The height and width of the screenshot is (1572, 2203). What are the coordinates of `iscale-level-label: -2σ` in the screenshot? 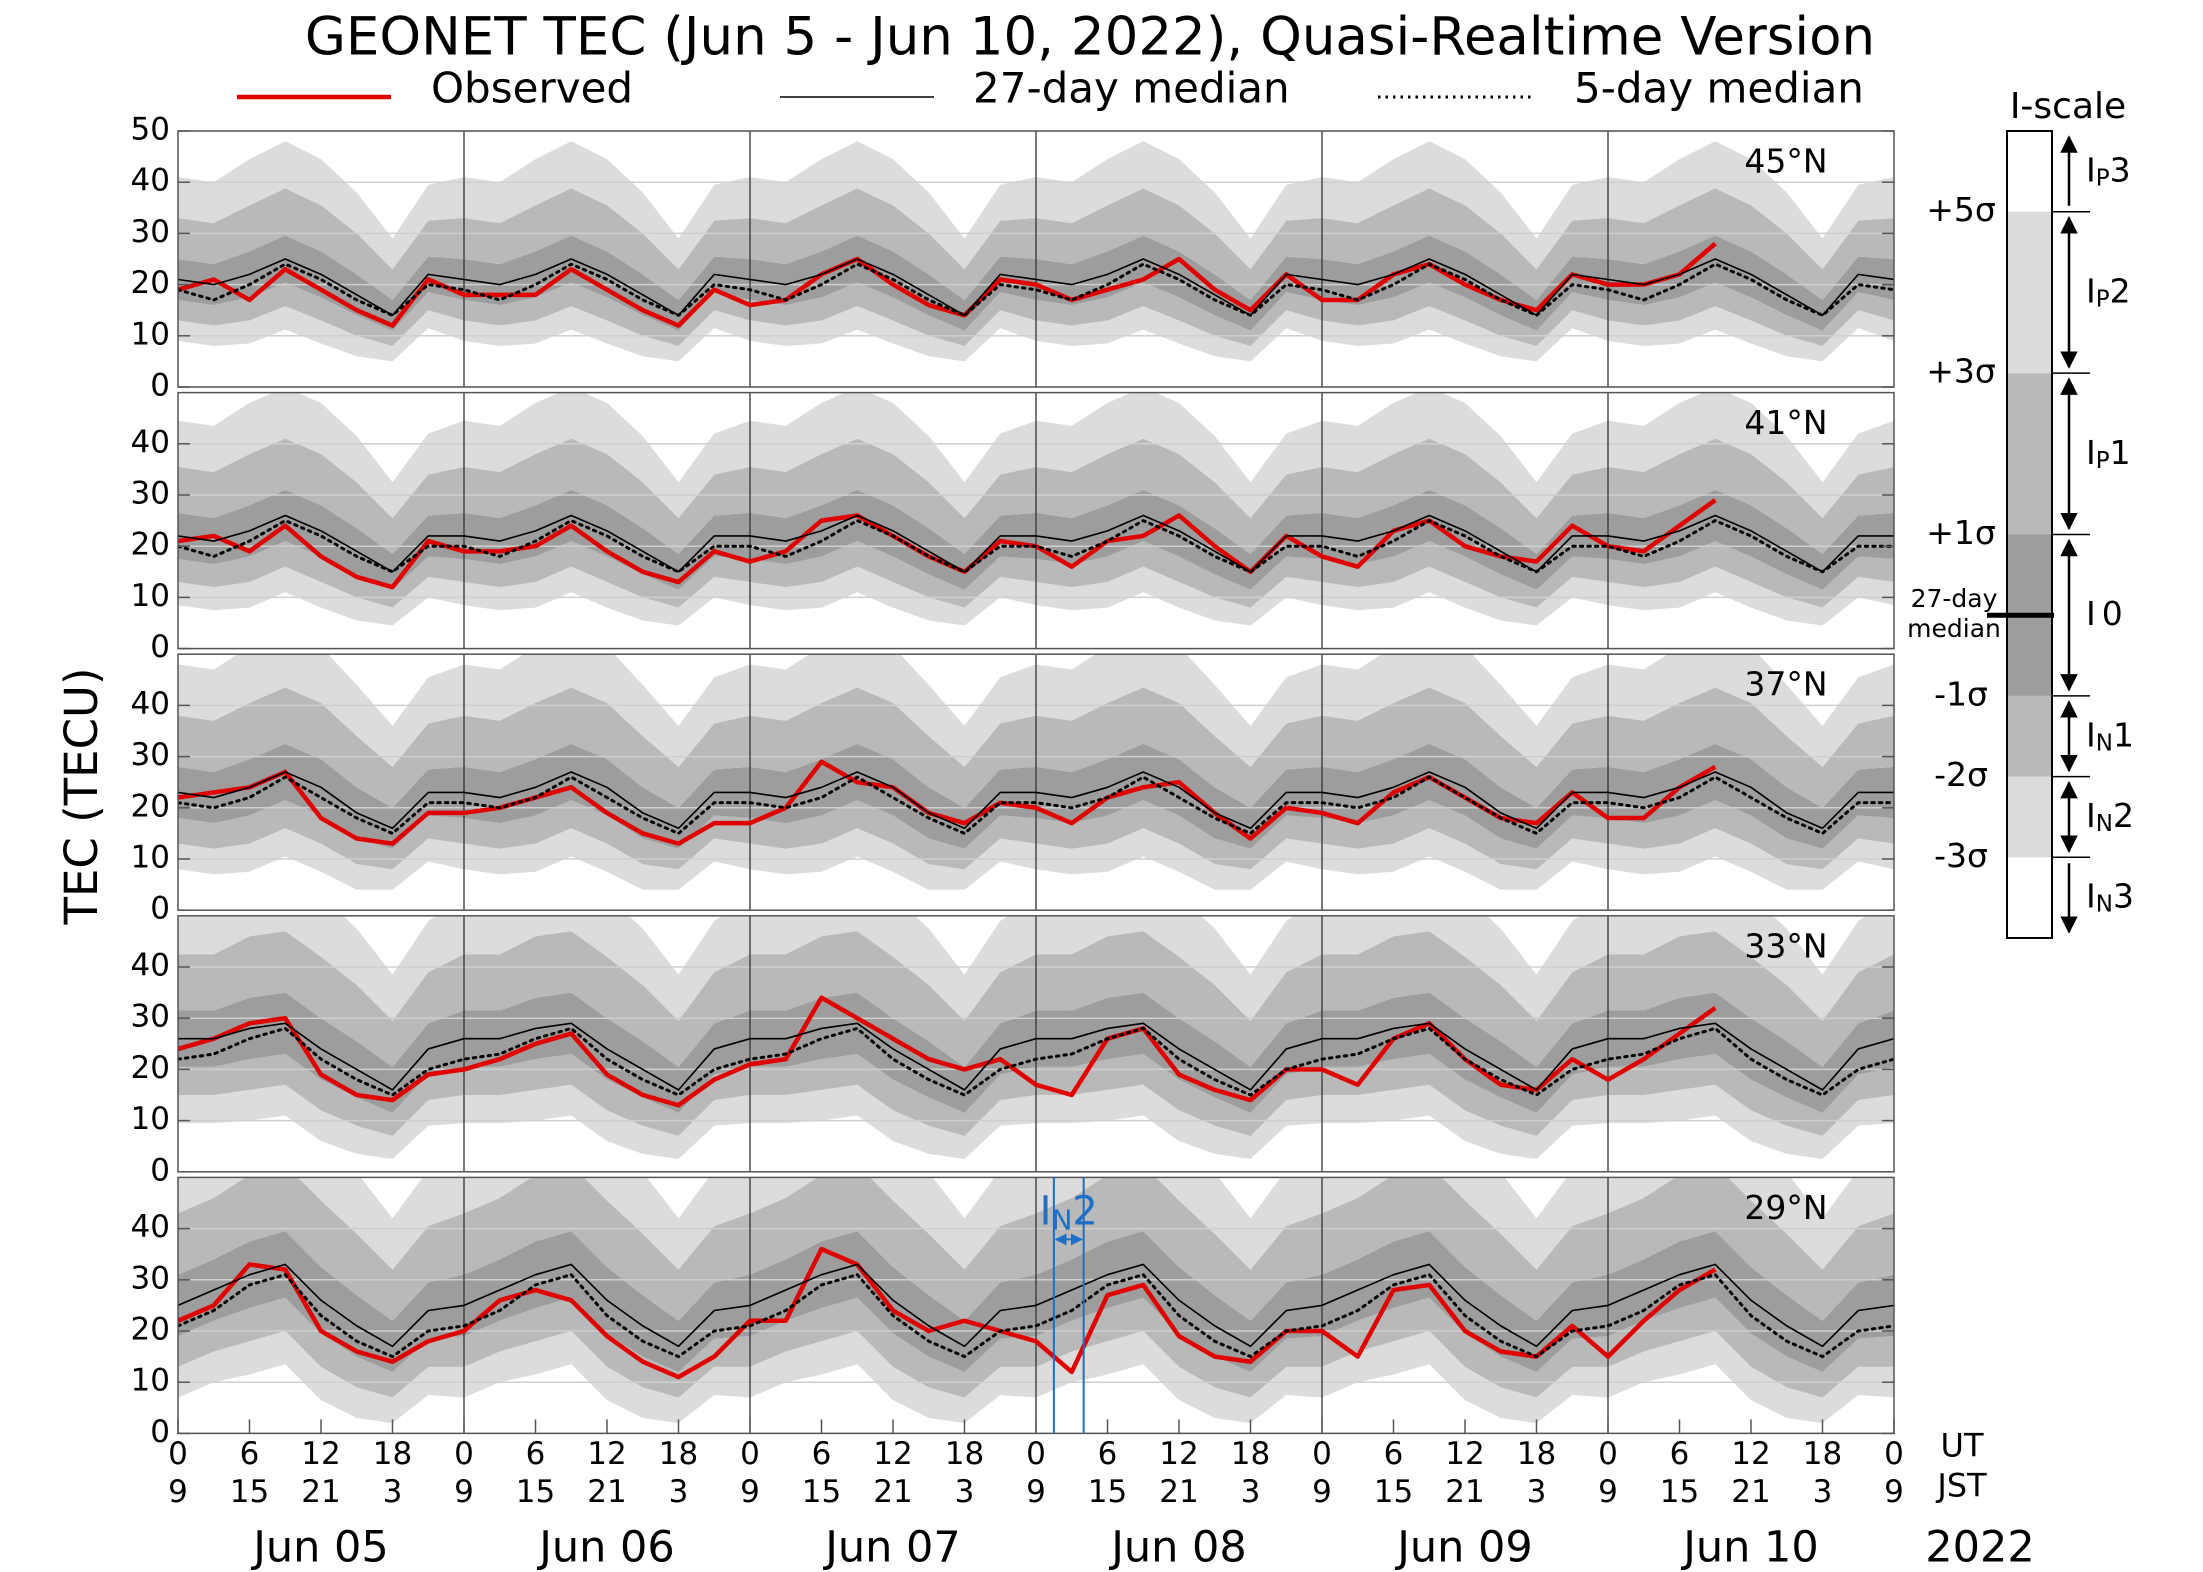 It's located at (1961, 774).